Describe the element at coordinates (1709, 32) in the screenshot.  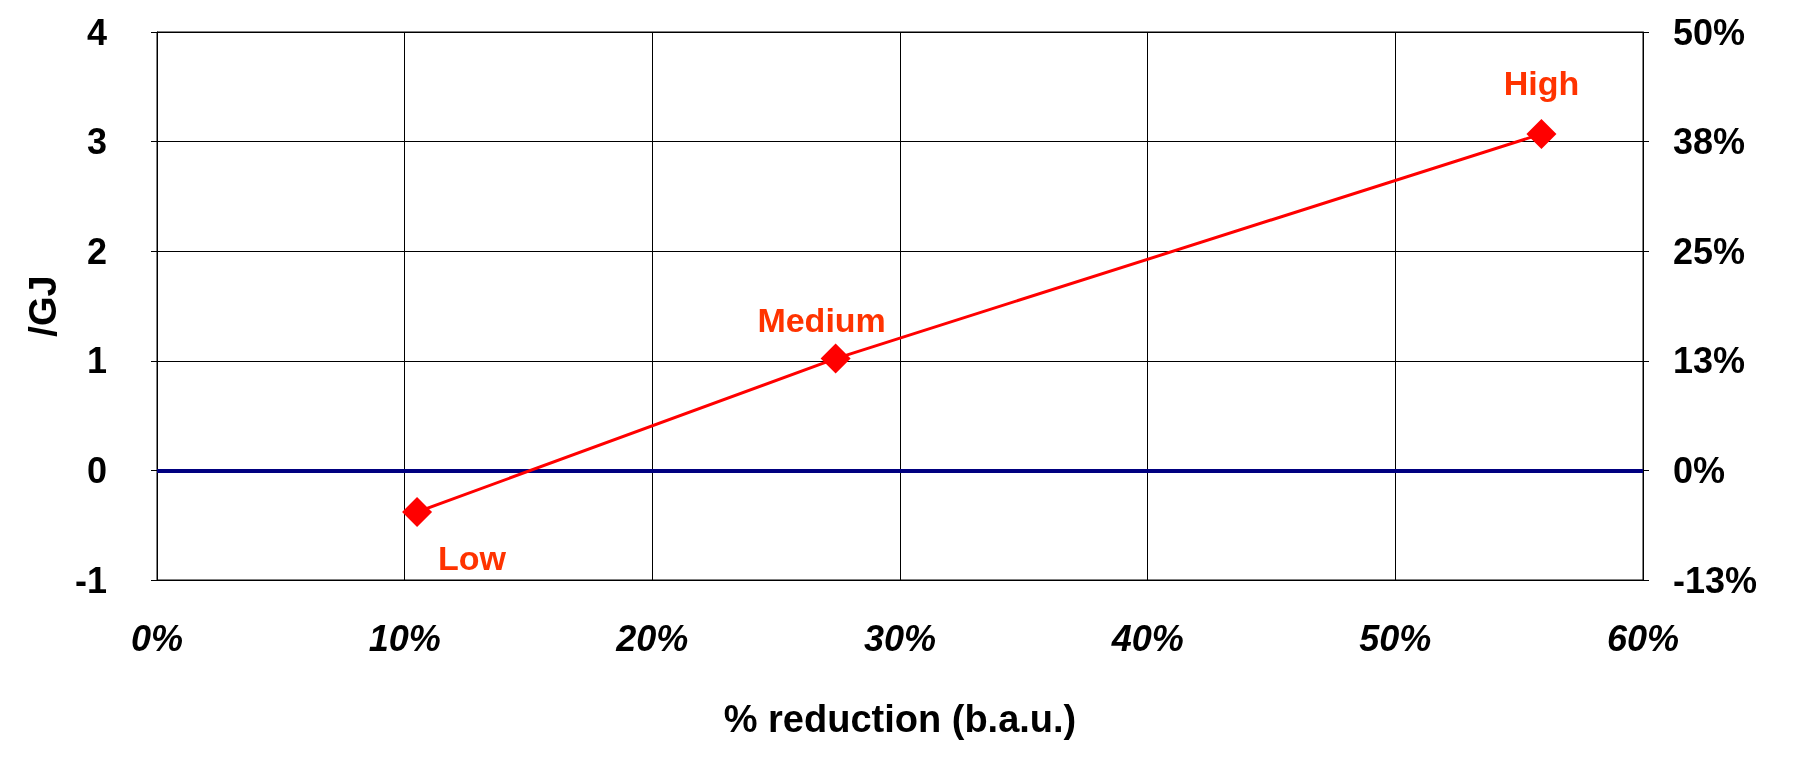
I see `y2-tick-label: 50%` at that location.